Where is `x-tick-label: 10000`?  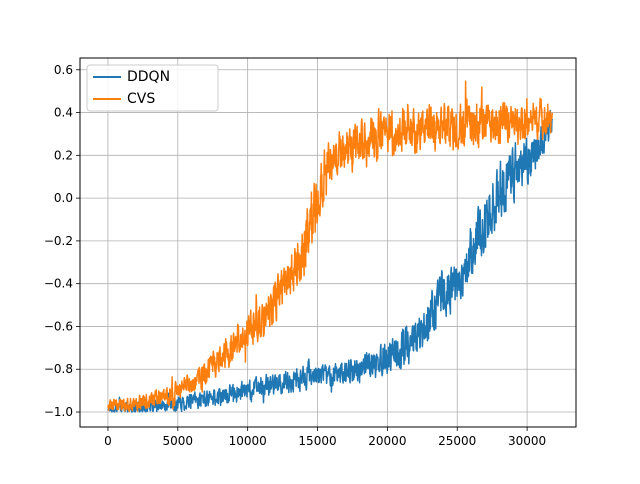 x-tick-label: 10000 is located at coordinates (248, 441).